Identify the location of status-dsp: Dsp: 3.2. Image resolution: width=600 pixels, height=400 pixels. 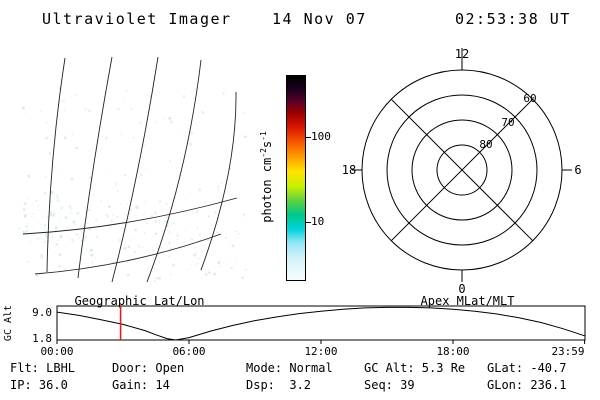
(279, 385).